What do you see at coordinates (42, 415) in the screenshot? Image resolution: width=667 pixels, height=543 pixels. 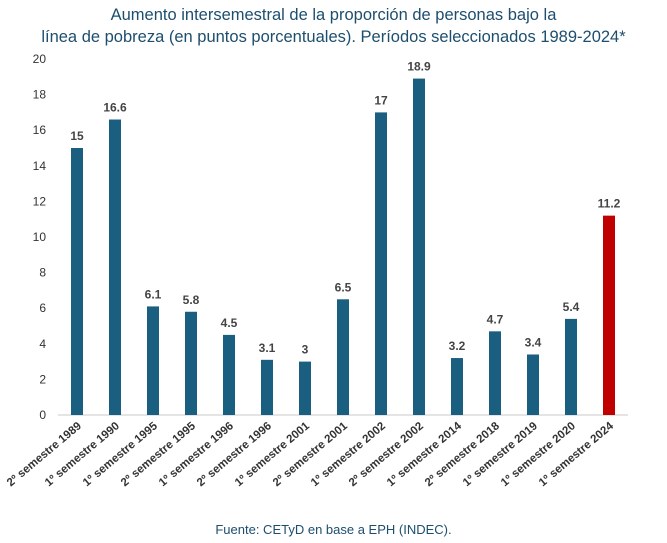 I see `y-tick-label: 0` at bounding box center [42, 415].